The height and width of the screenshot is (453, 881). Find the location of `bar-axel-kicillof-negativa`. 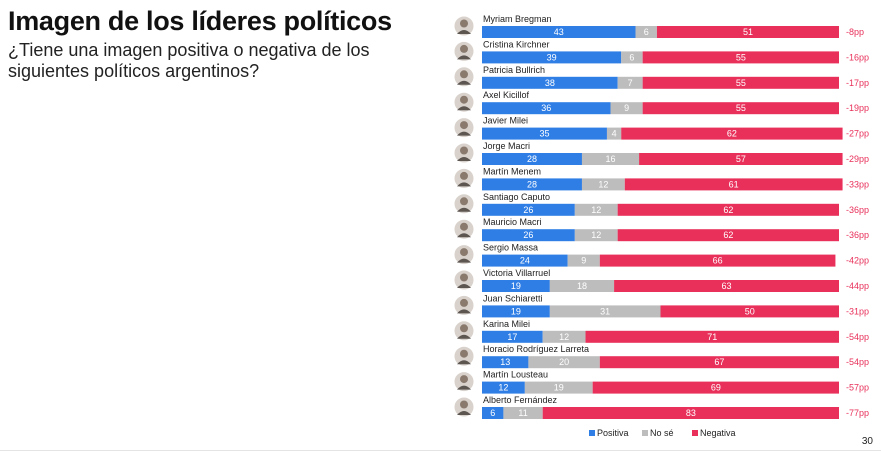

bar-axel-kicillof-negativa is located at coordinates (740, 108).